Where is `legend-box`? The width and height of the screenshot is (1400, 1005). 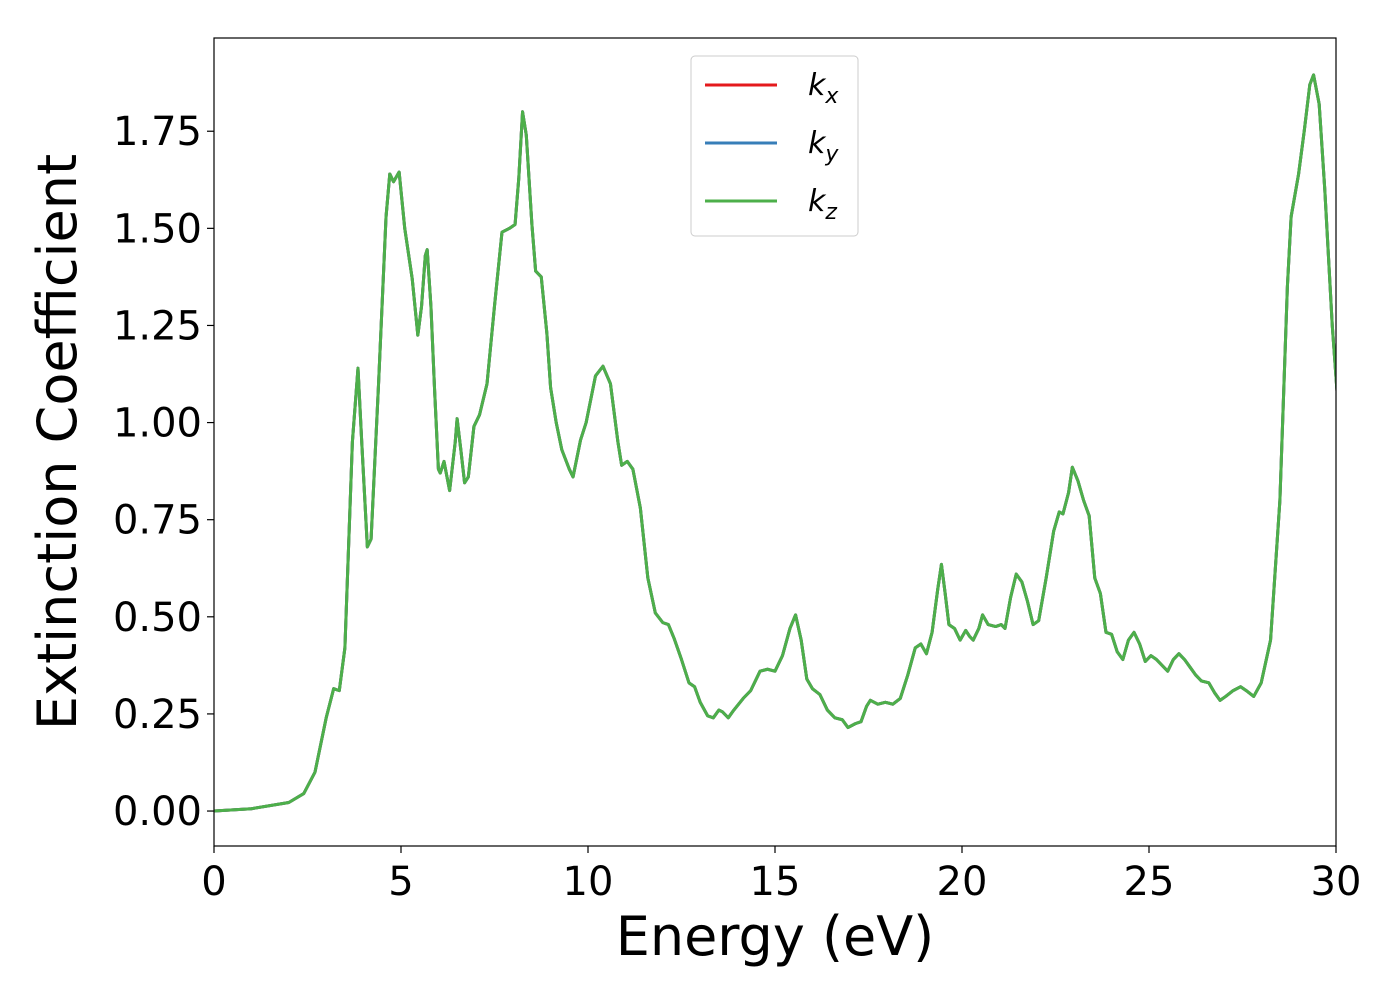
legend-box is located at coordinates (774, 146).